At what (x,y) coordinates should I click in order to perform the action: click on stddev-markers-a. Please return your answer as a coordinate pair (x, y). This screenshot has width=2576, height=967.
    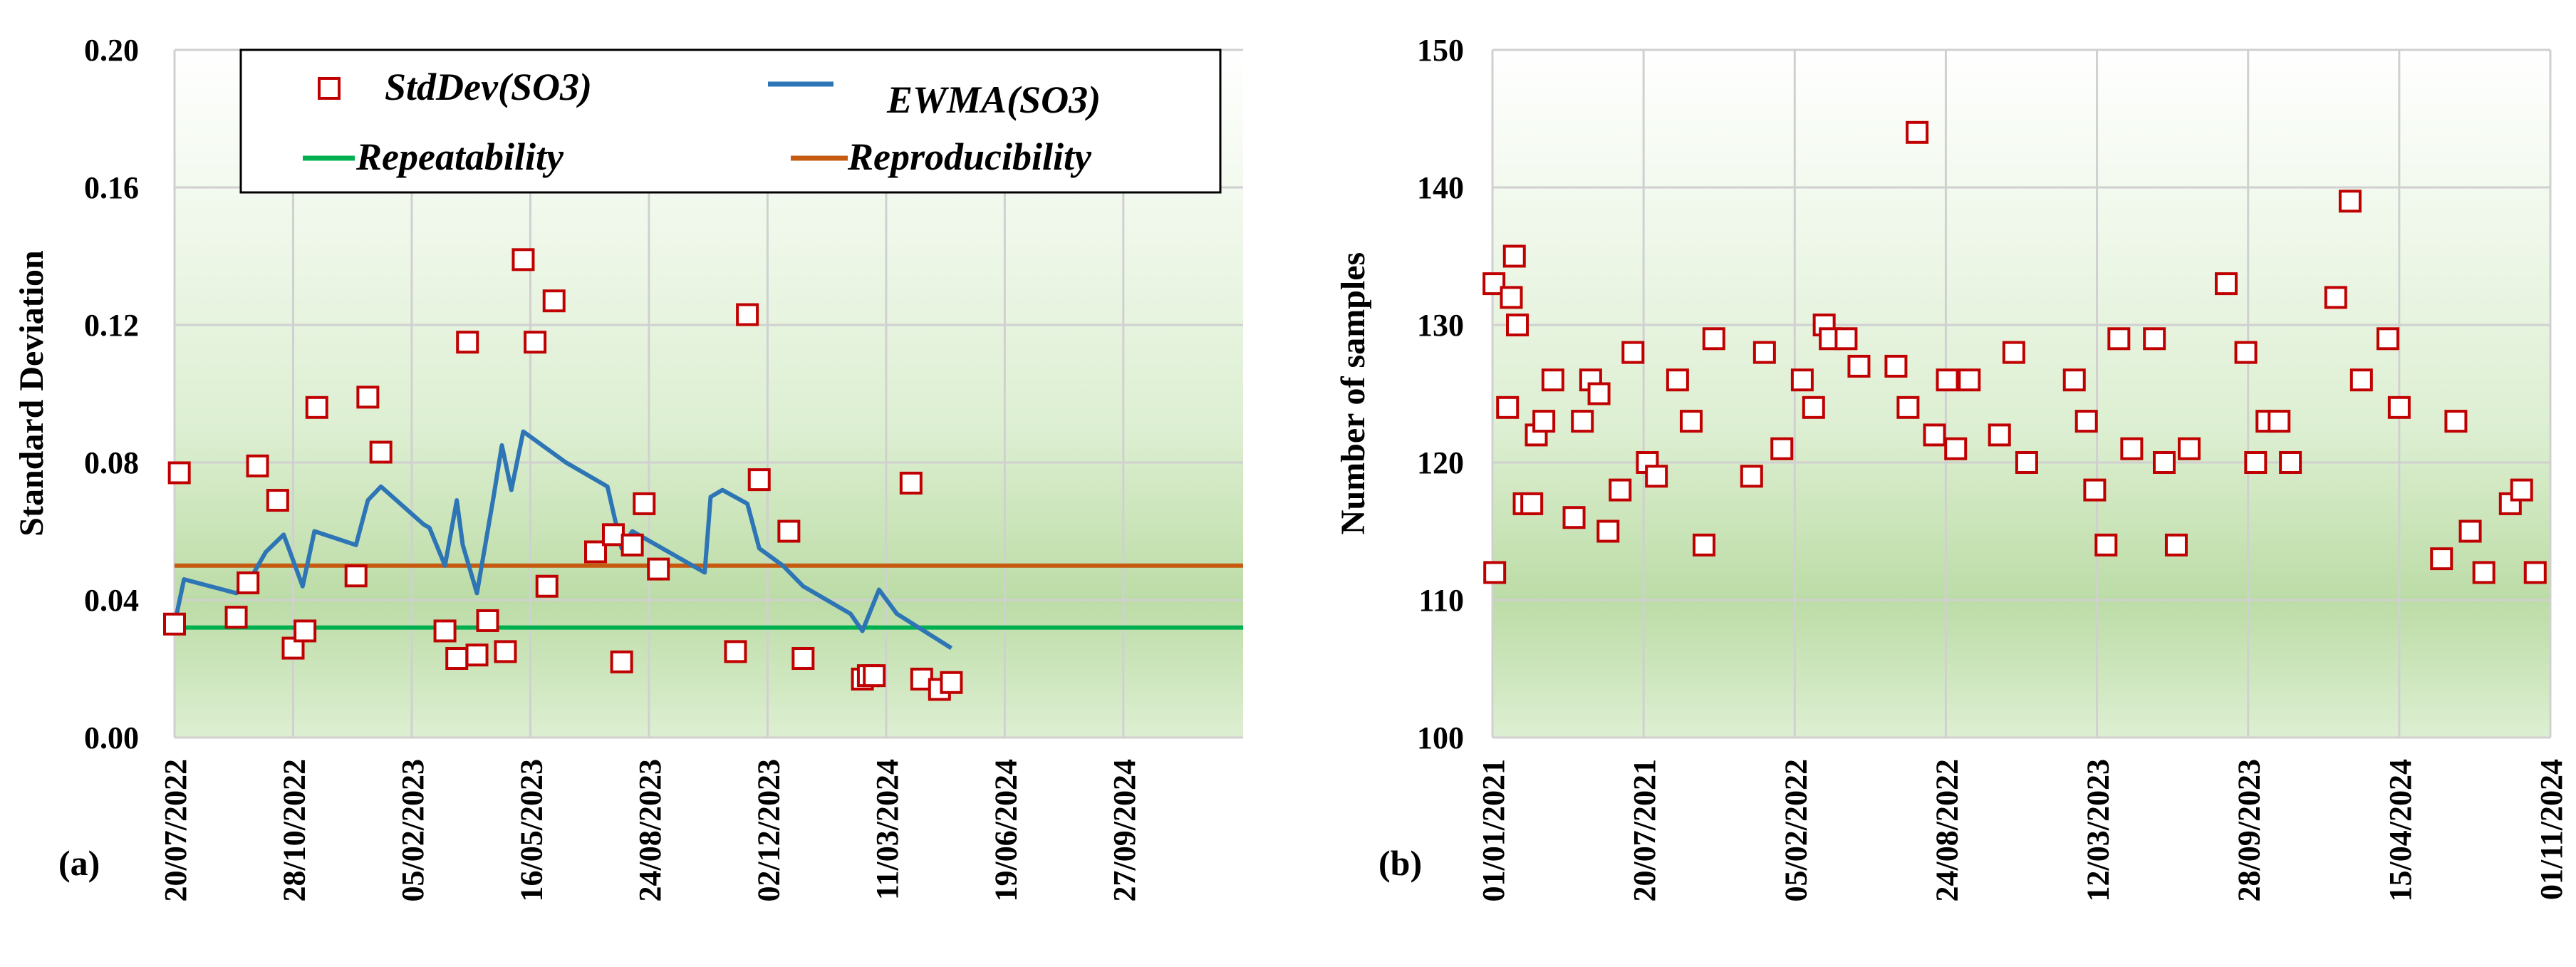
    Looking at the image, I should click on (563, 475).